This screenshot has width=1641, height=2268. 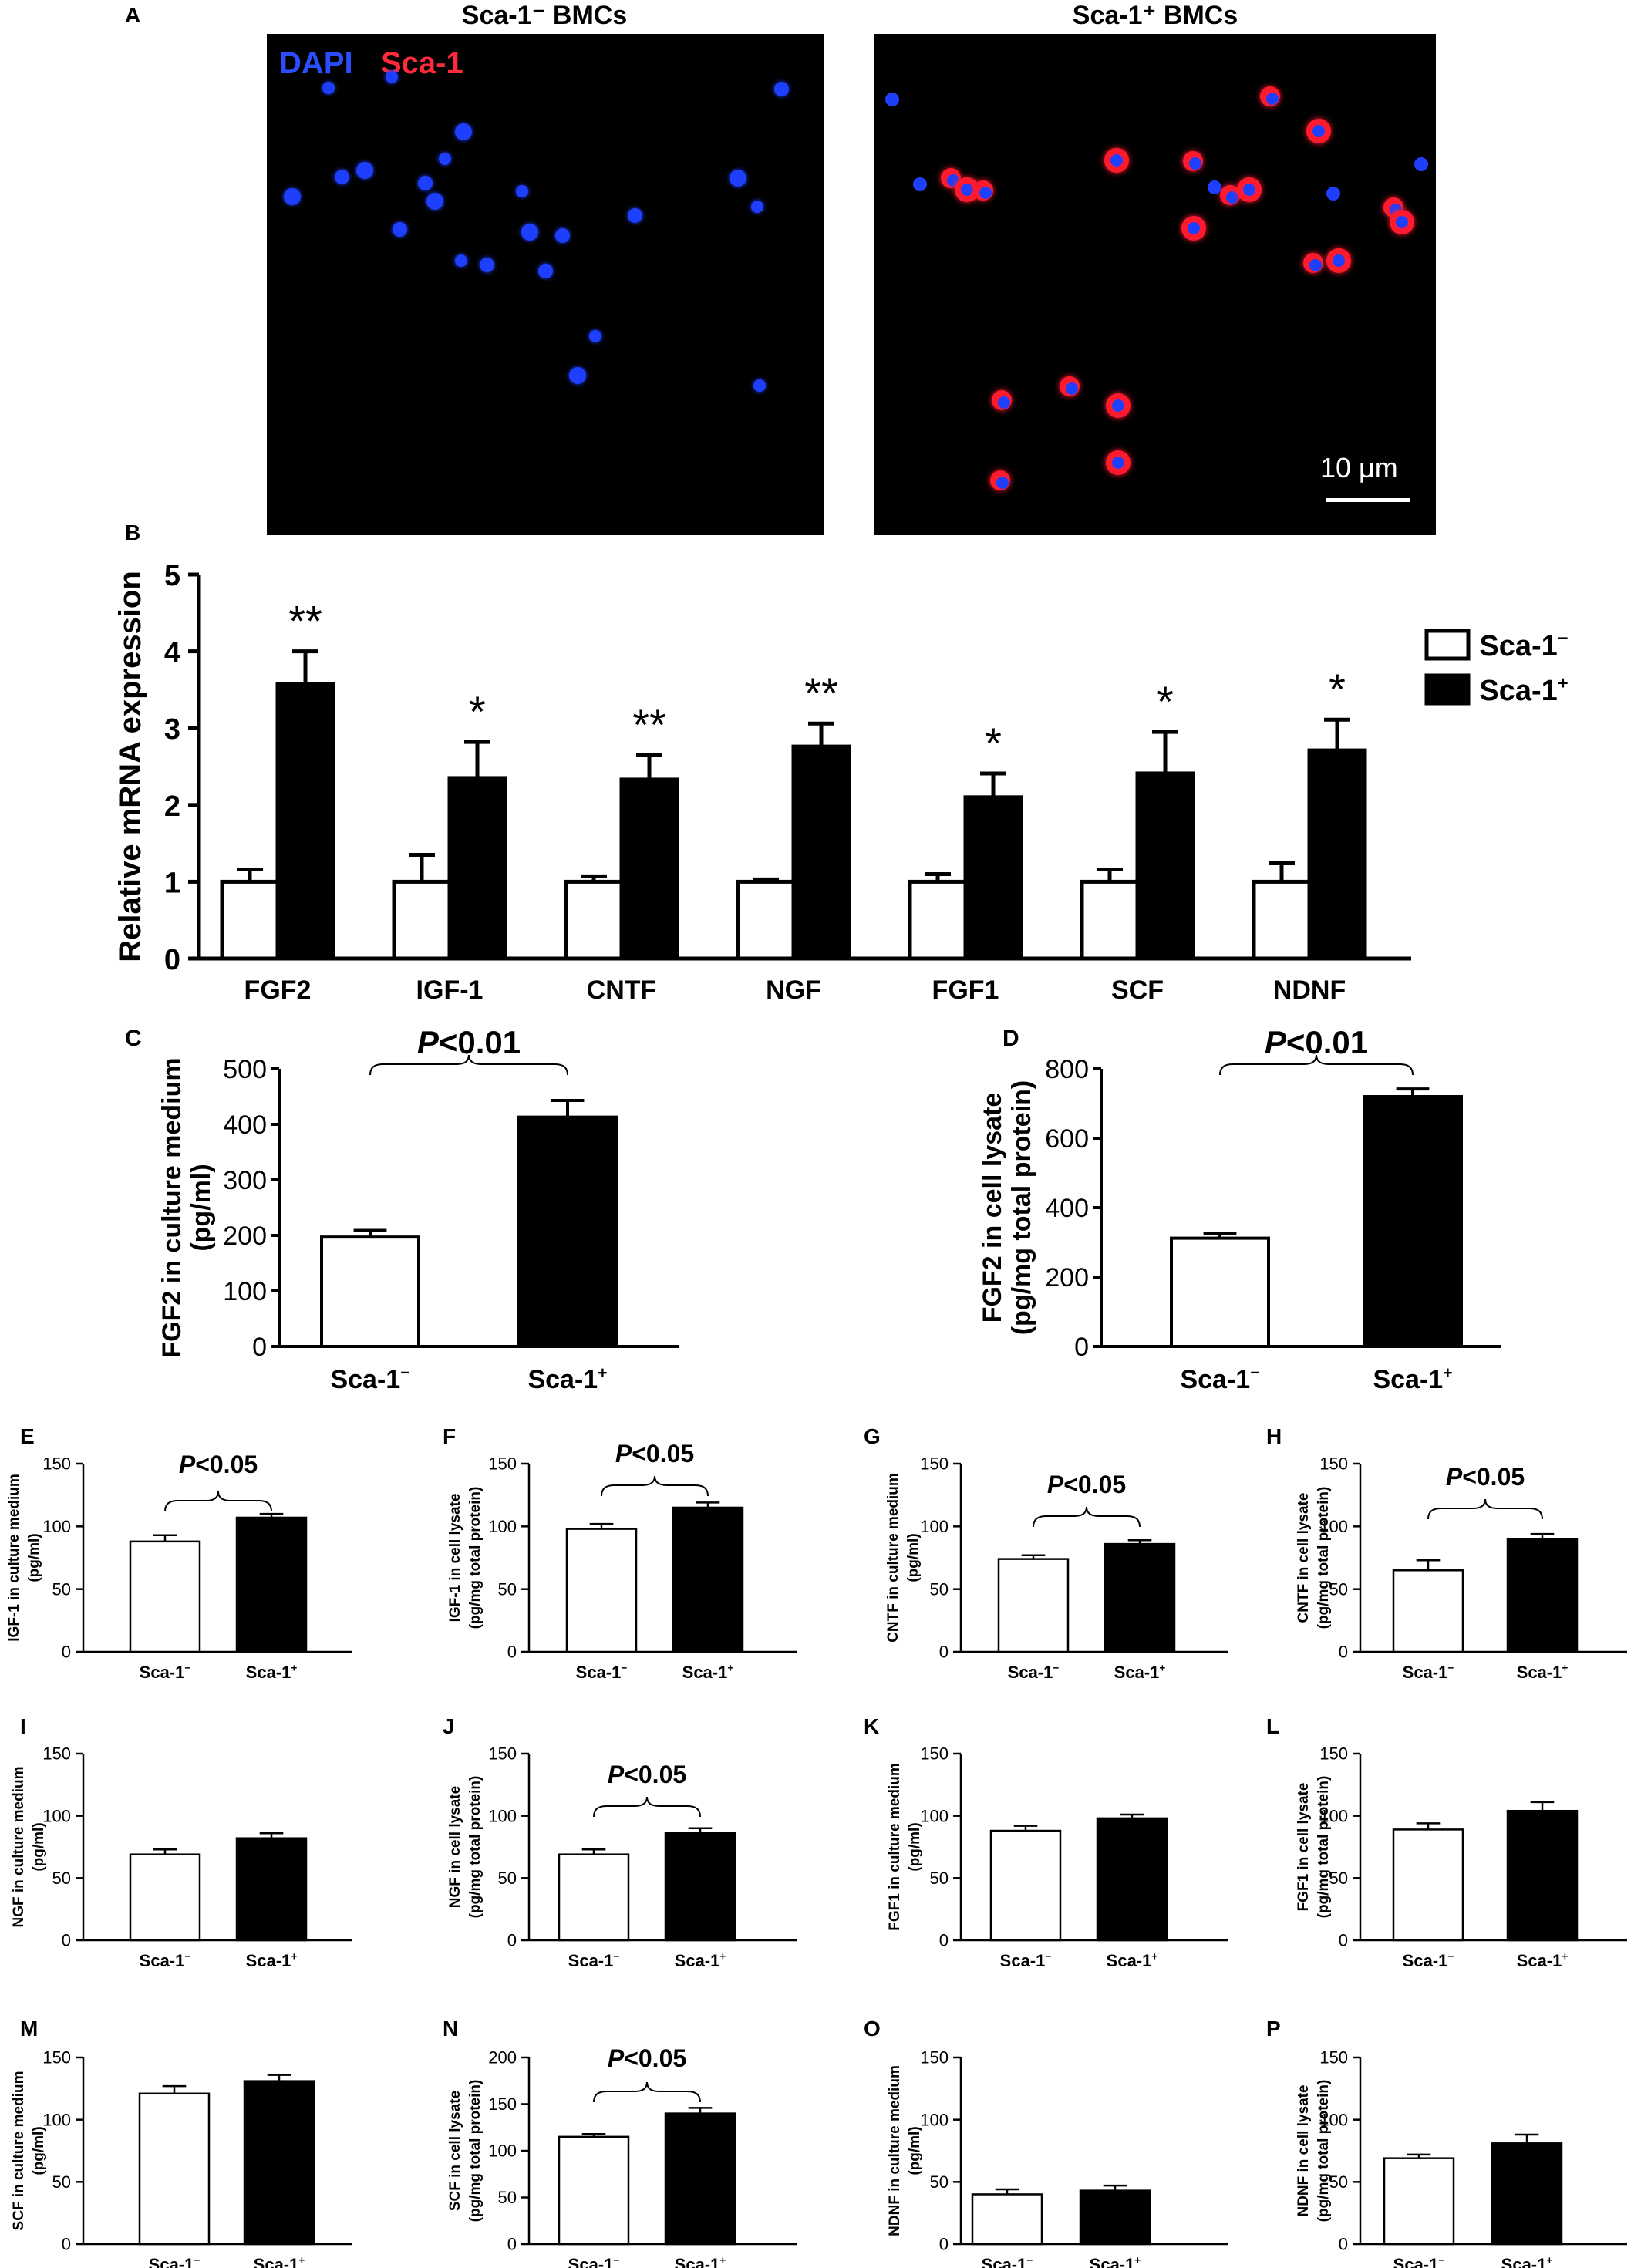 I want to click on x-tick-label: IGF-1, so click(x=450, y=990).